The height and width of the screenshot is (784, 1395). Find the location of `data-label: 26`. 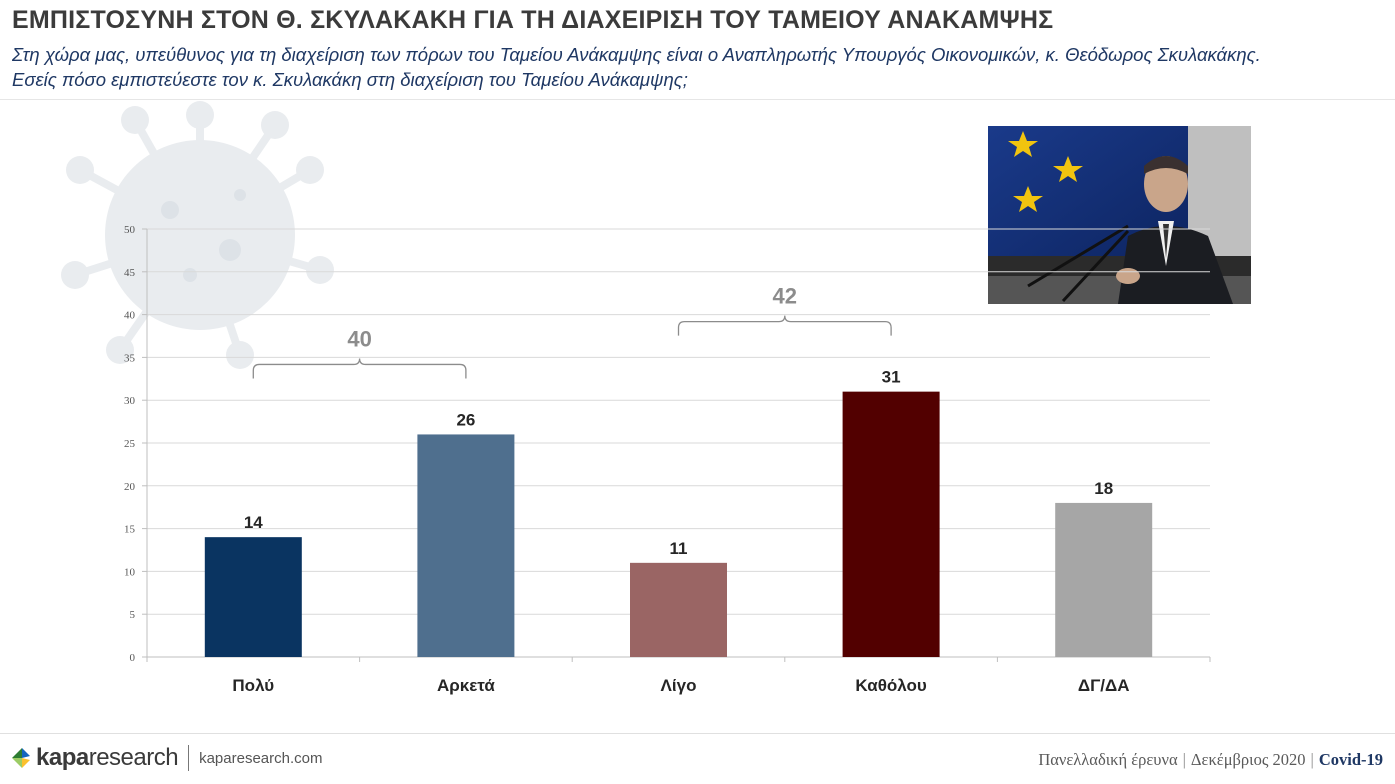

data-label: 26 is located at coordinates (465, 419).